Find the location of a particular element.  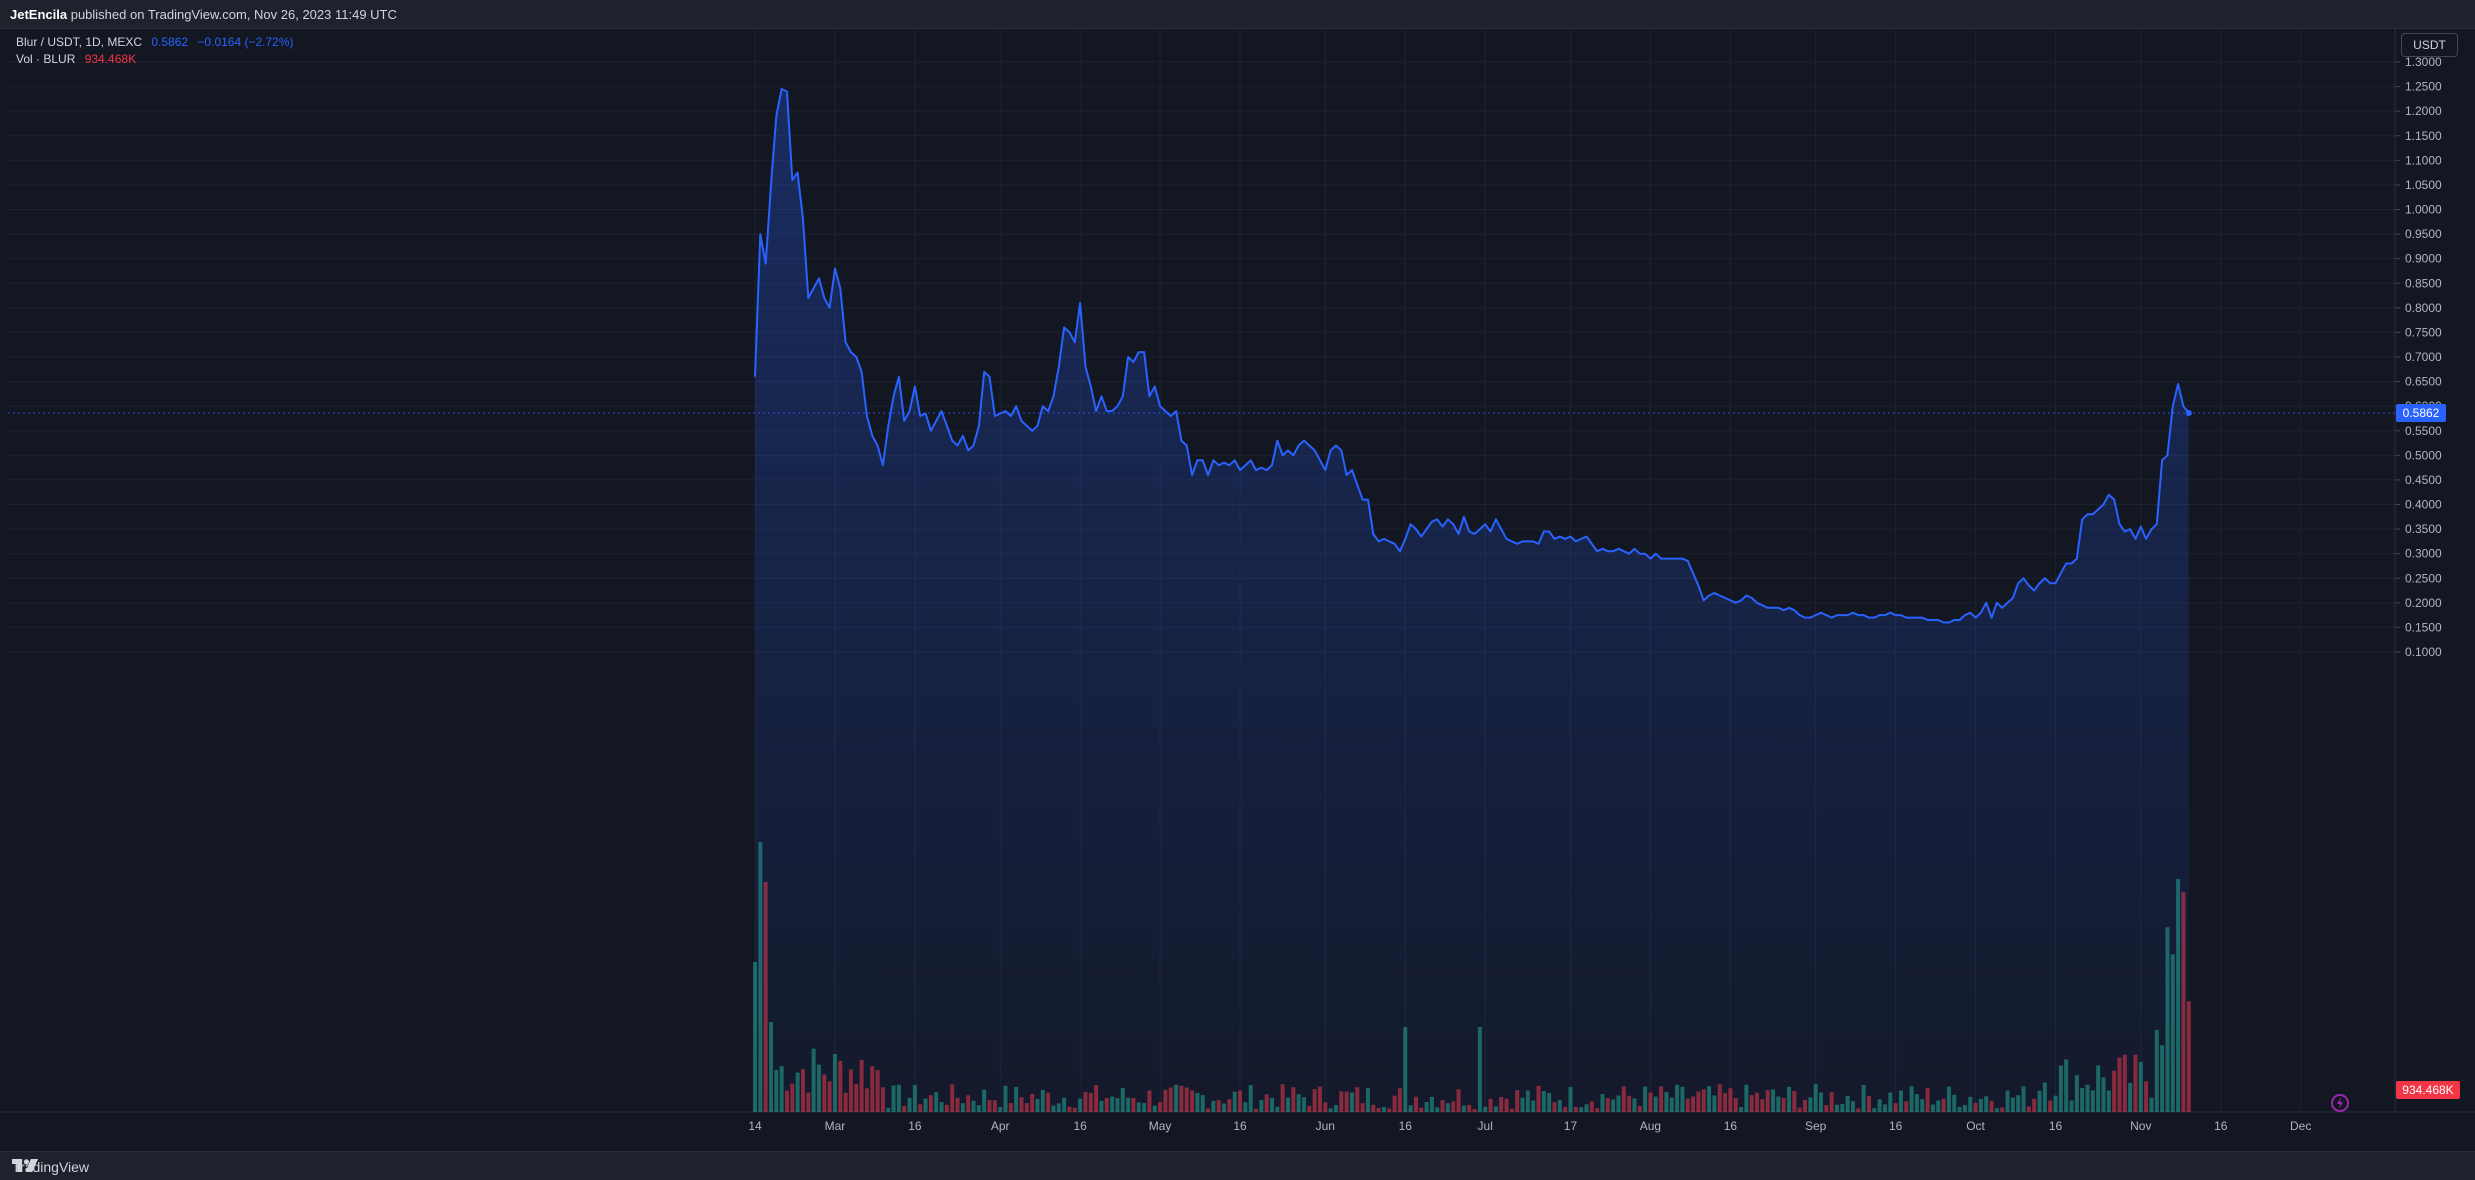

price-badge-bg is located at coordinates (2421, 412).